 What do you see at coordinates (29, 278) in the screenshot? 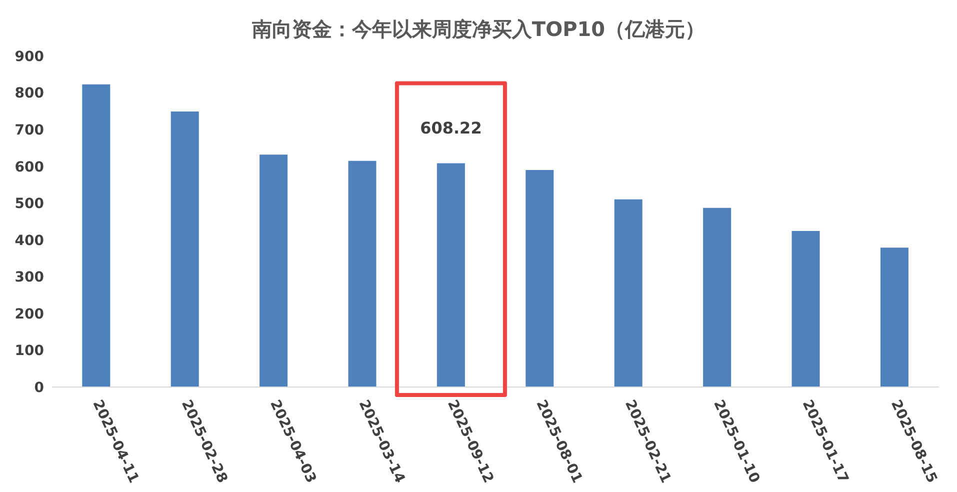
I see `y-tick-label: 300` at bounding box center [29, 278].